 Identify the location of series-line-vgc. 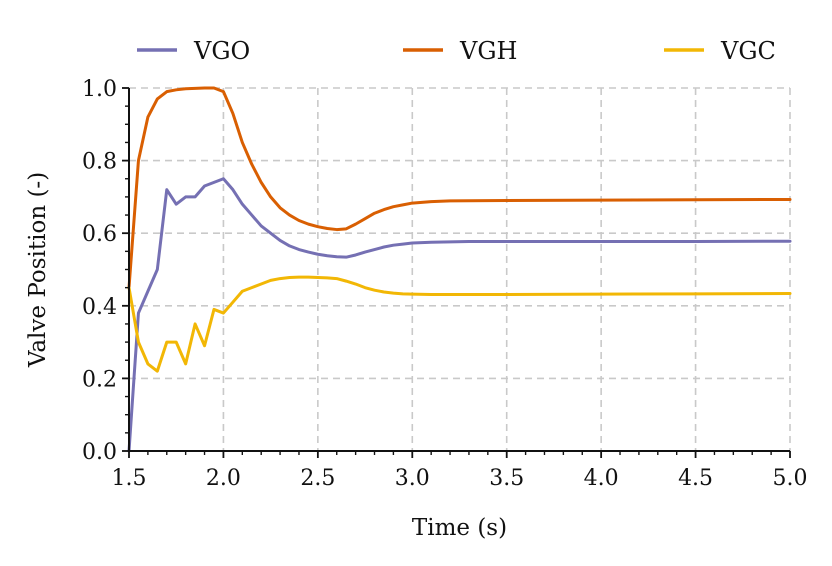
(459, 324).